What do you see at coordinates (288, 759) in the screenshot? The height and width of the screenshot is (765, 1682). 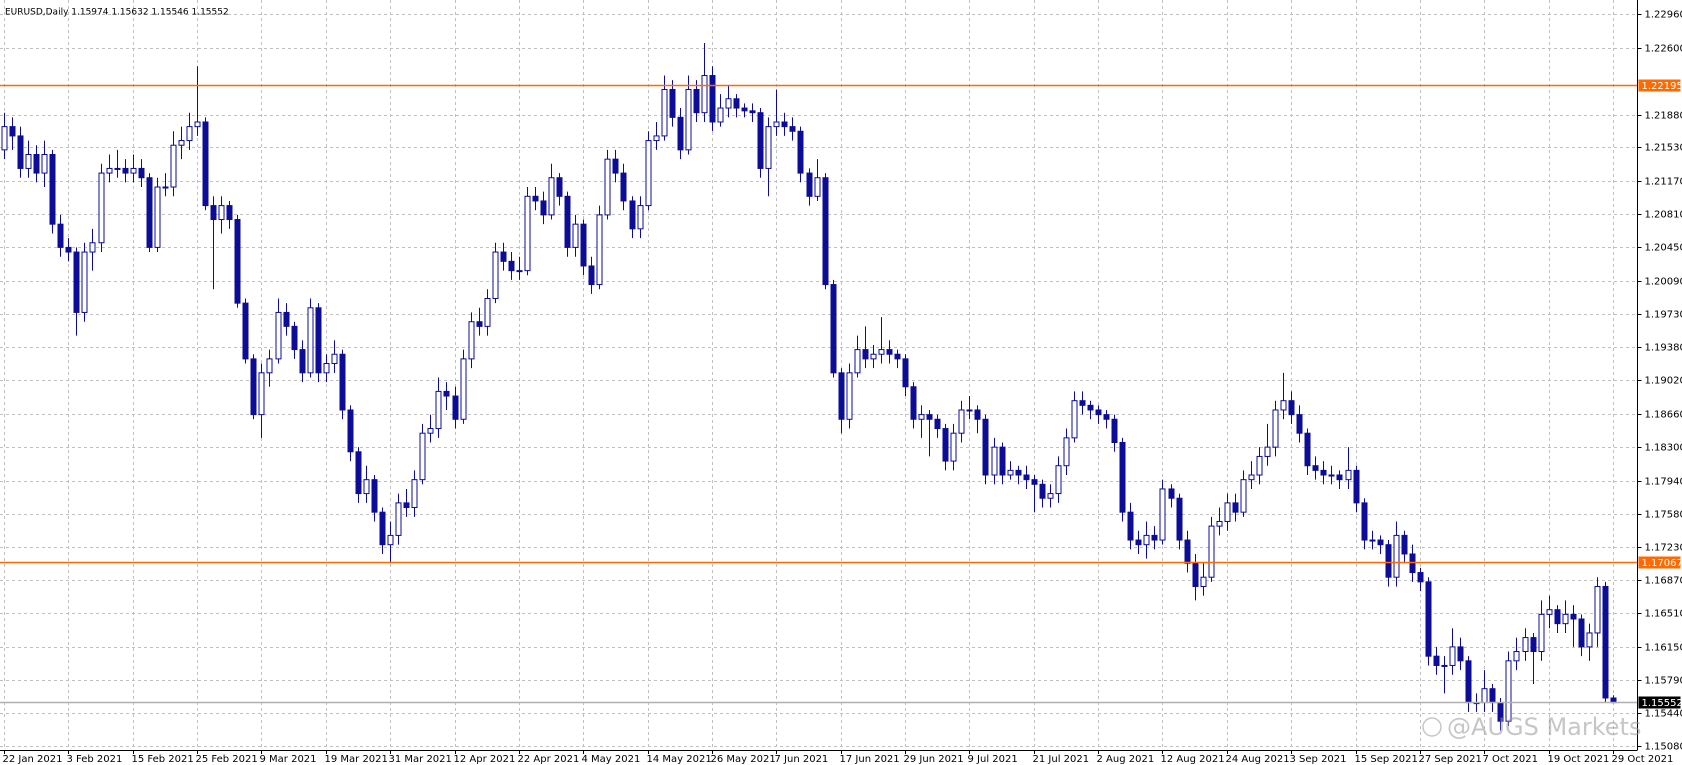 I see `x-tick-label: 9 Mar 2021` at bounding box center [288, 759].